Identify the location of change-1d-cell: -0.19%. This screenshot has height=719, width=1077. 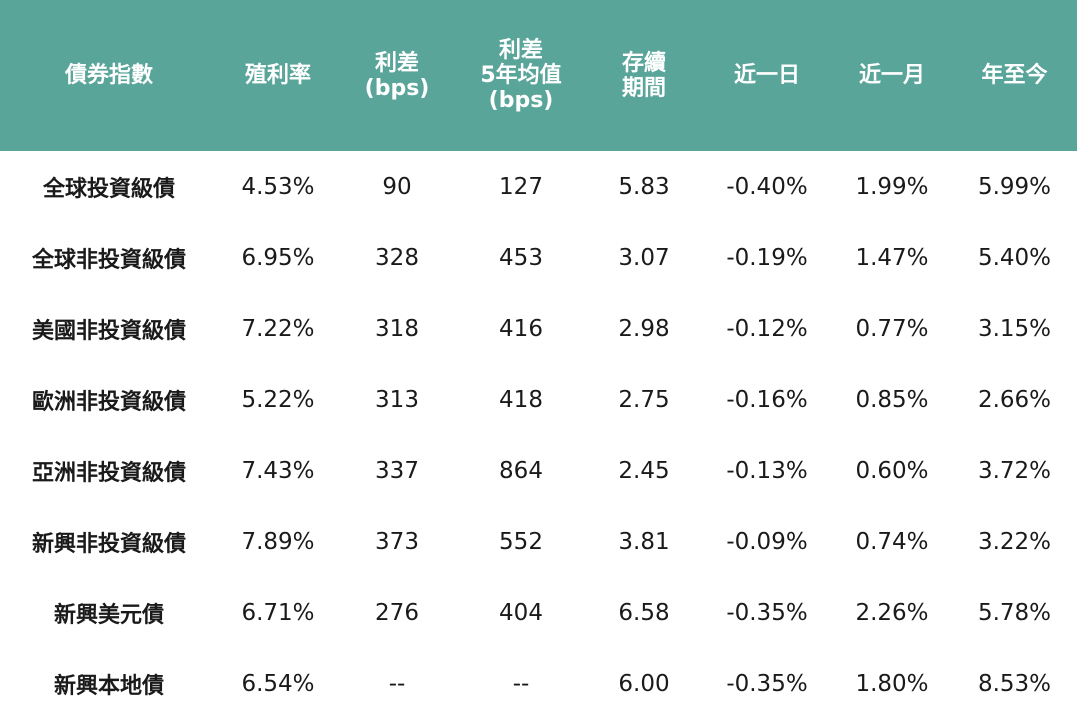
(767, 257).